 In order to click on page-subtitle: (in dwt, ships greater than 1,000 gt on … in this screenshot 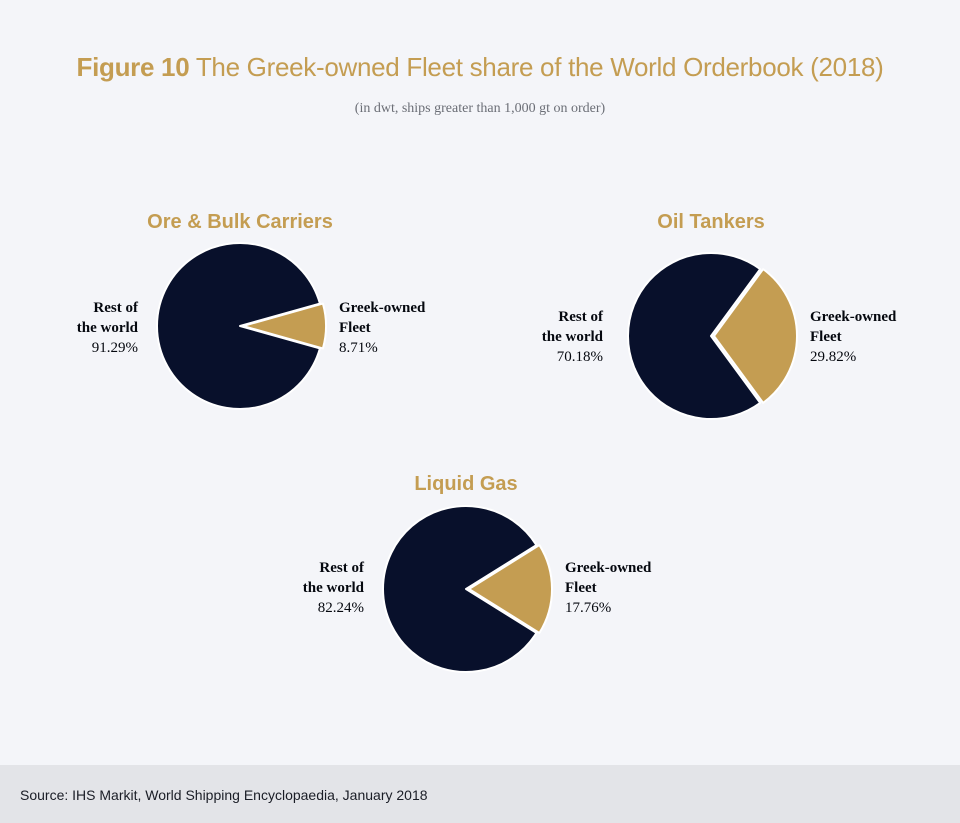, I will do `click(480, 108)`.